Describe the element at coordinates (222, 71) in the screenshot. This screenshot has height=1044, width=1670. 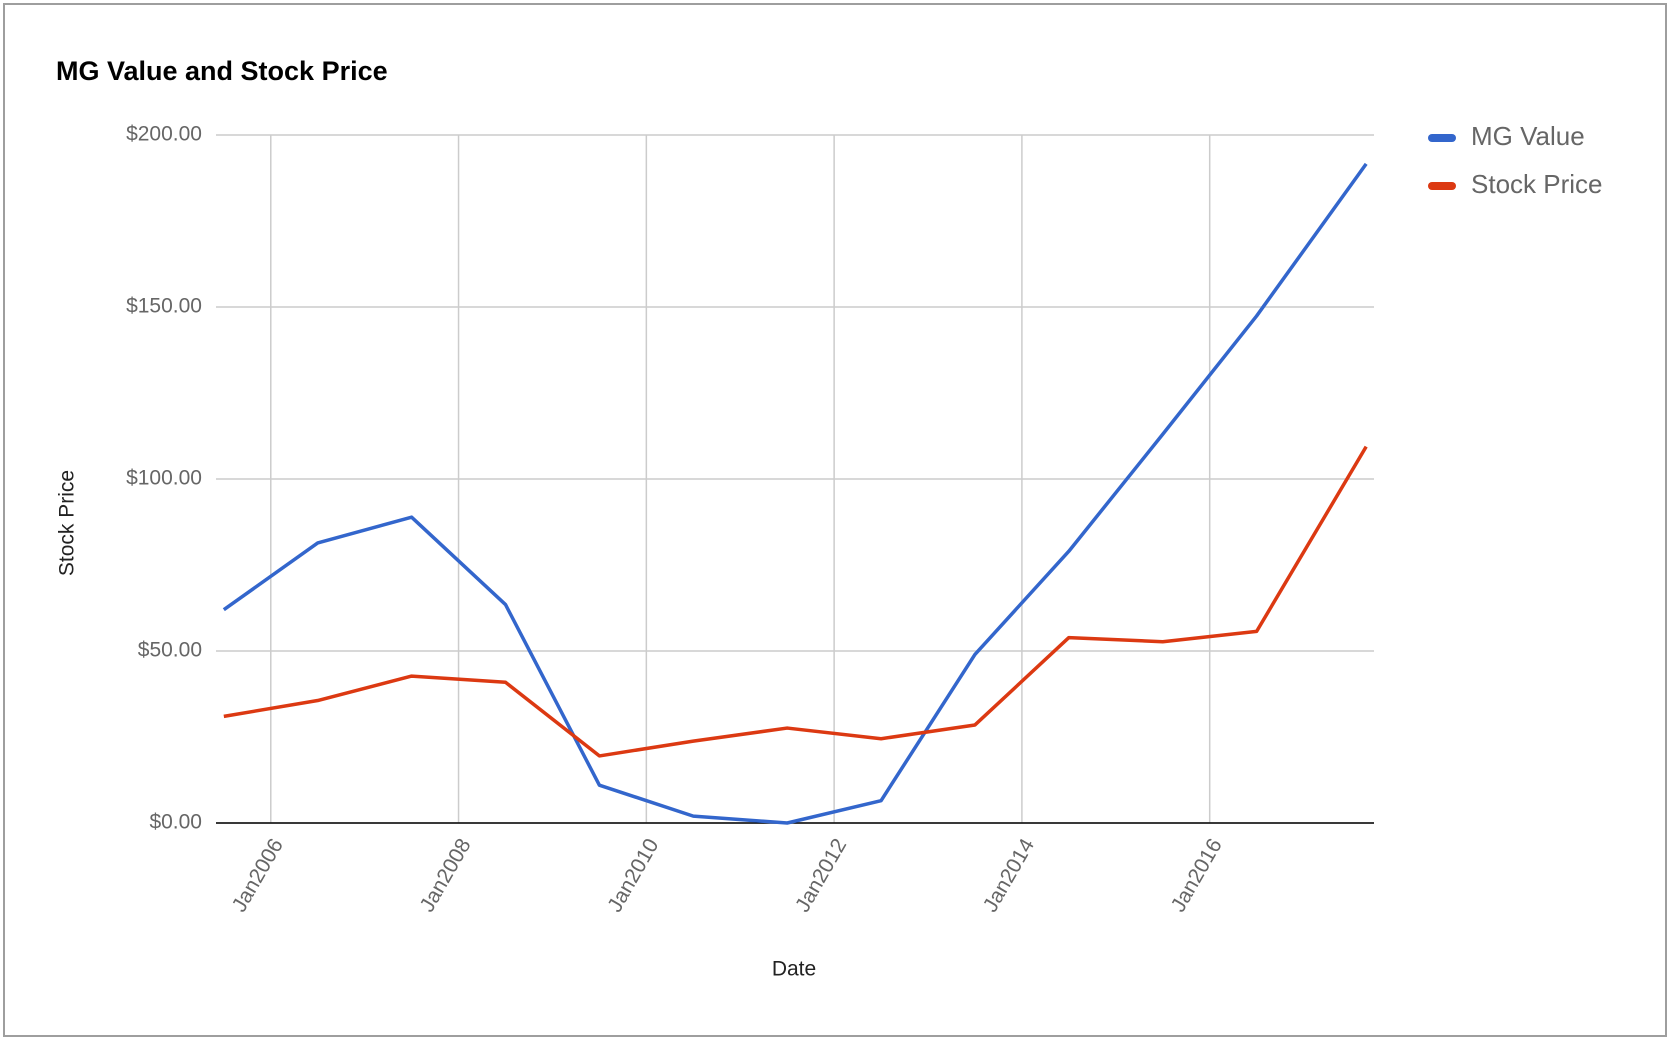
I see `chart-title: MG Value and Stock Price` at that location.